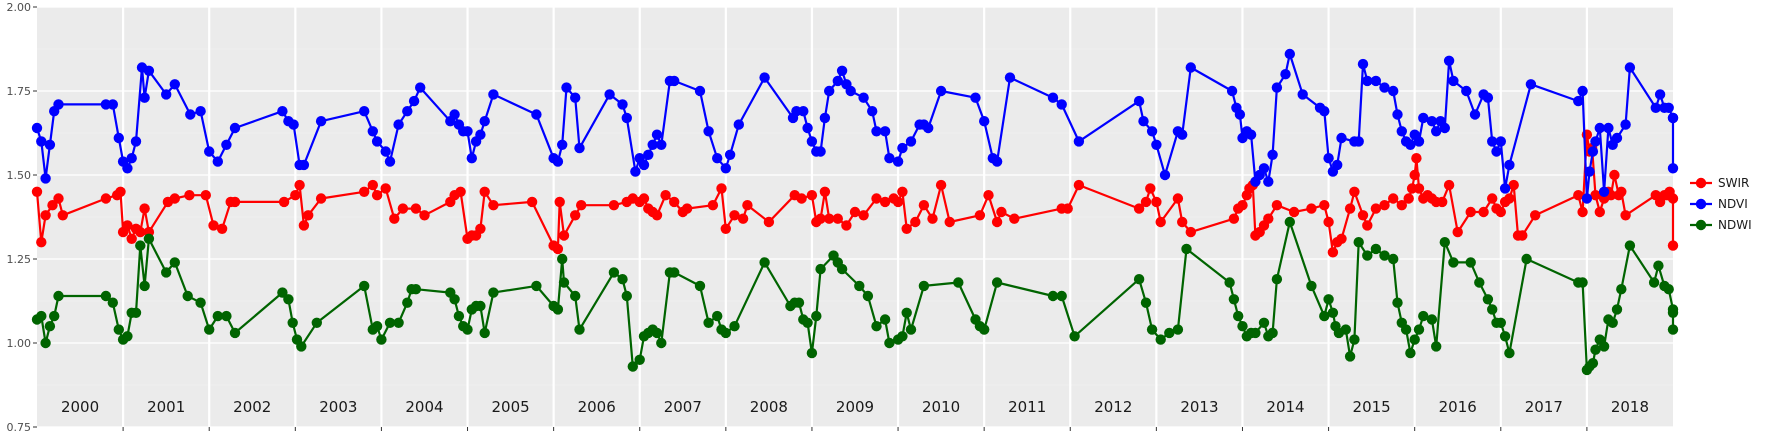 The height and width of the screenshot is (447, 1773). What do you see at coordinates (19, 91) in the screenshot?
I see `y-tick-label: 1.75` at bounding box center [19, 91].